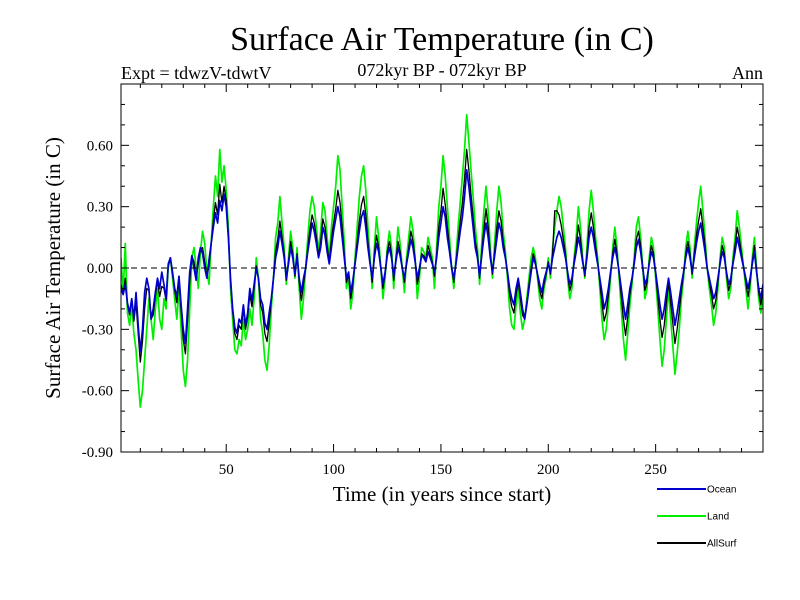 The width and height of the screenshot is (800, 600). I want to click on x-tick-label: 150, so click(441, 470).